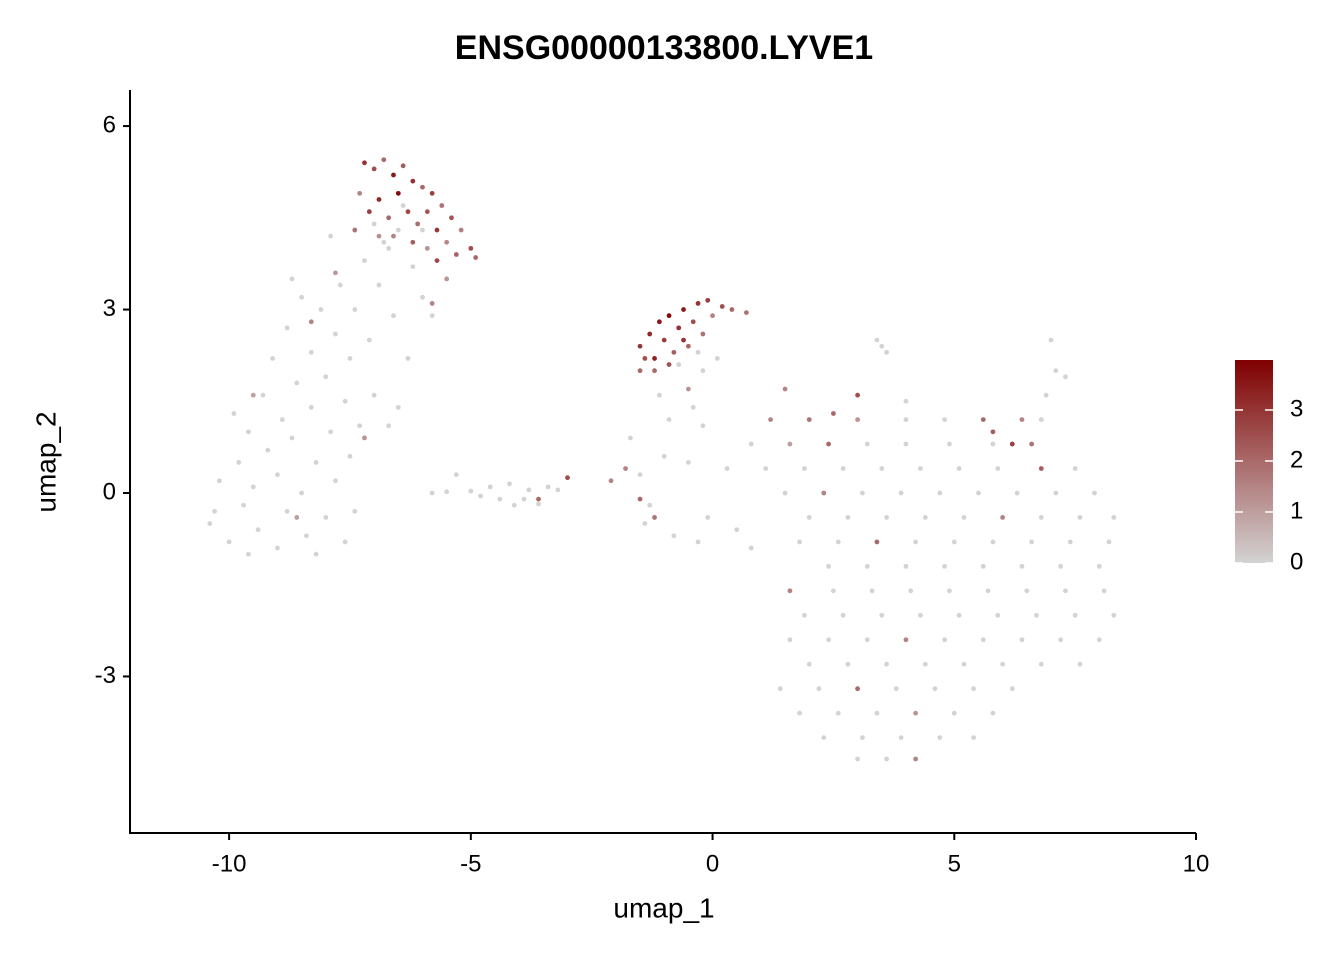 The image size is (1344, 960). What do you see at coordinates (954, 863) in the screenshot?
I see `x-tick-label: 5` at bounding box center [954, 863].